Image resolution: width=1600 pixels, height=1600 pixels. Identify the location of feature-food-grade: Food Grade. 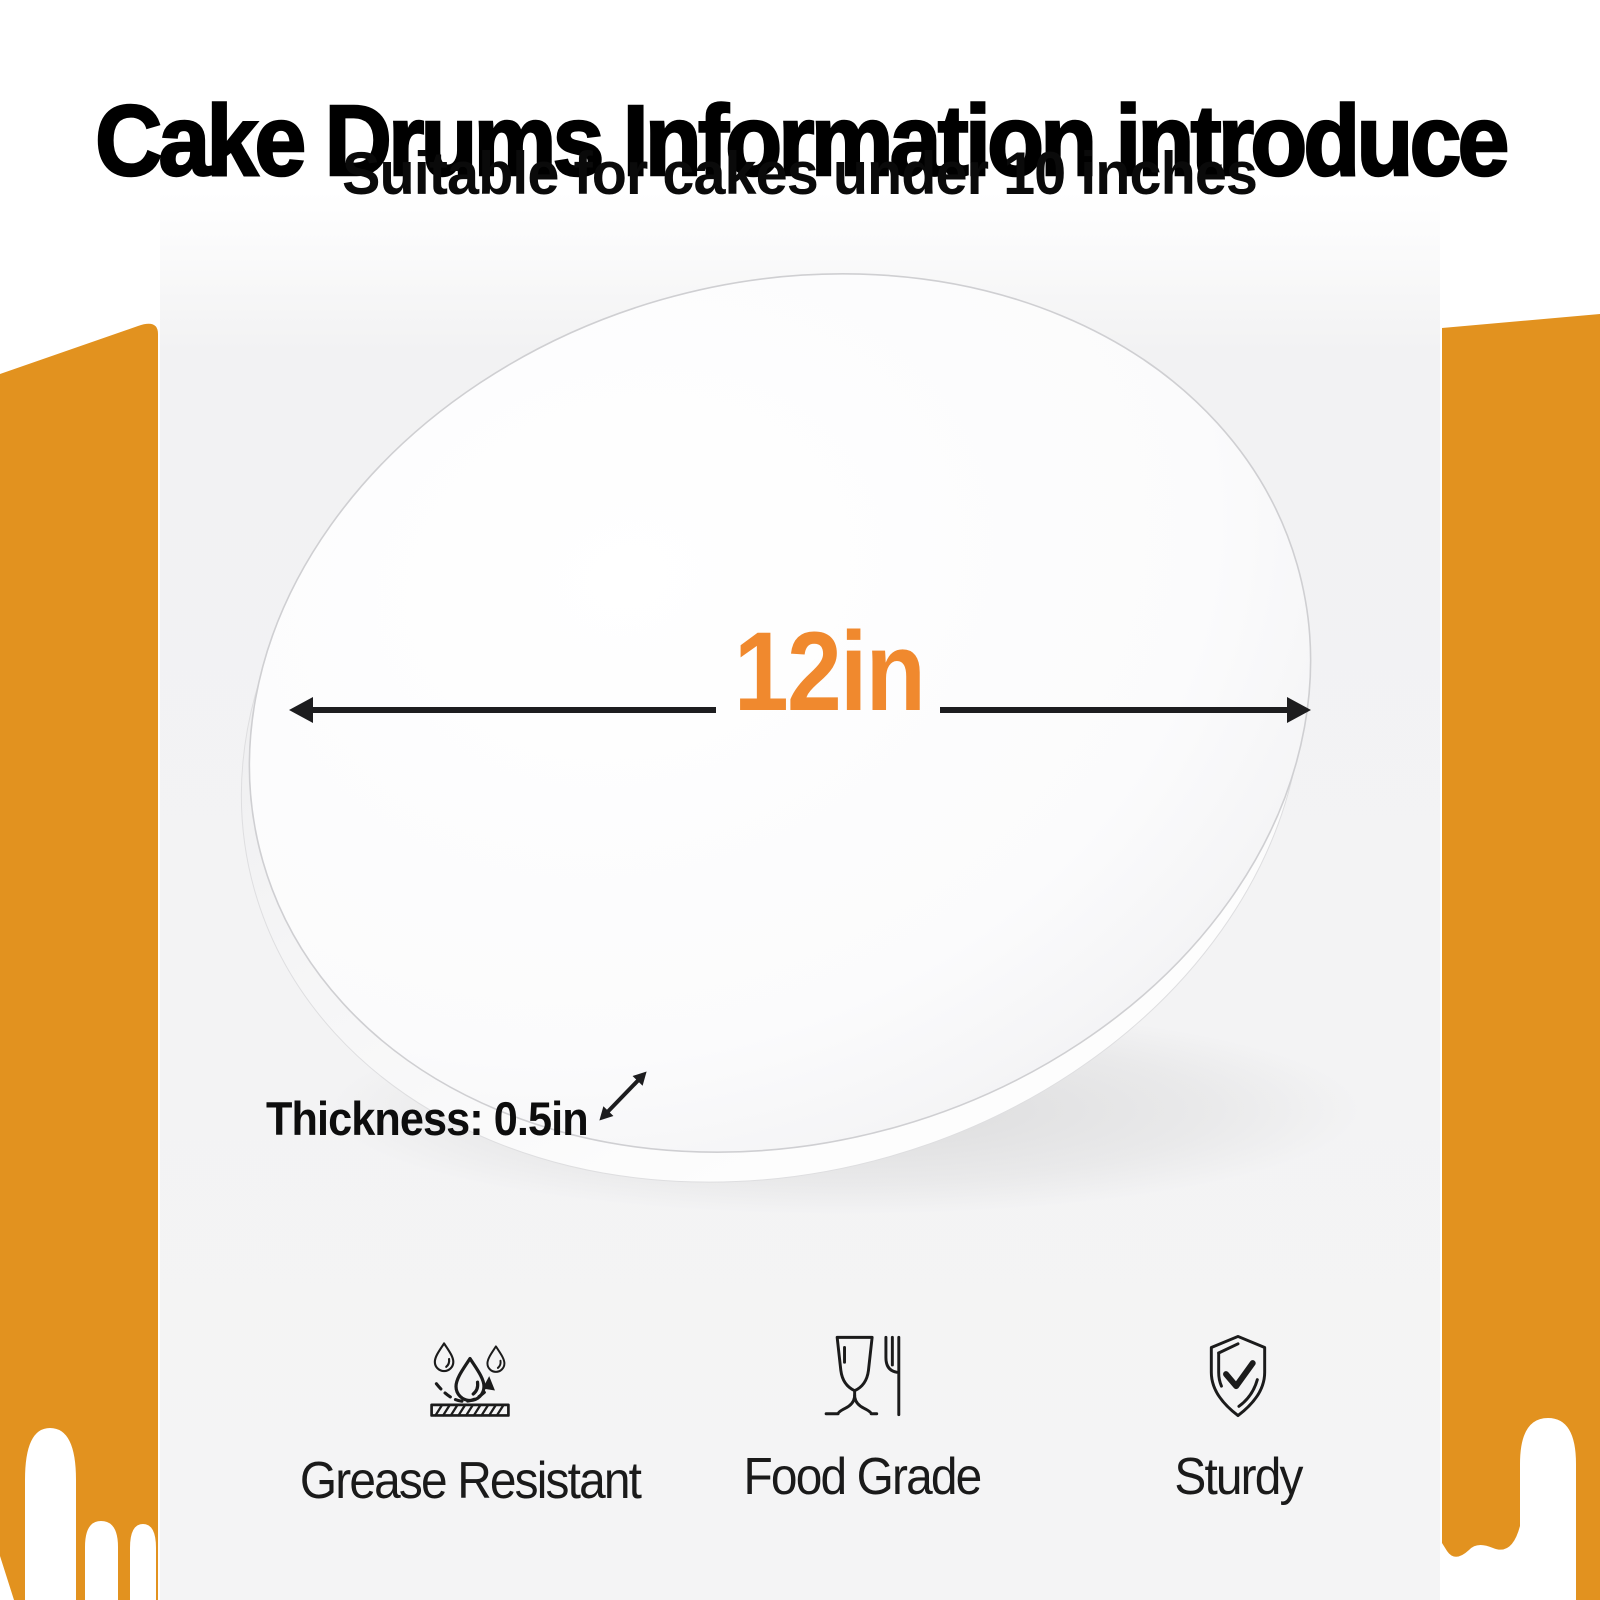
(862, 1417).